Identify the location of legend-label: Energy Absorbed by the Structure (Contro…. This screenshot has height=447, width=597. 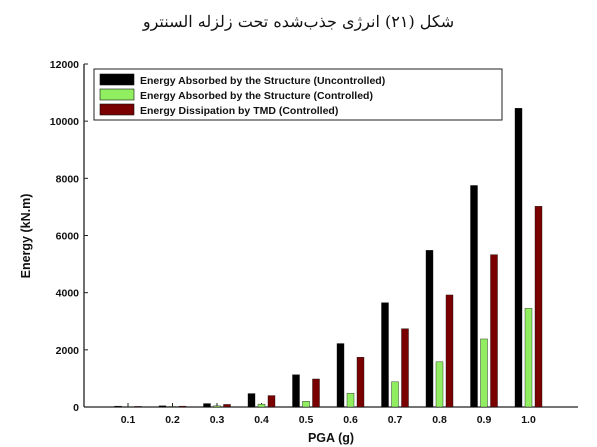
(256, 96).